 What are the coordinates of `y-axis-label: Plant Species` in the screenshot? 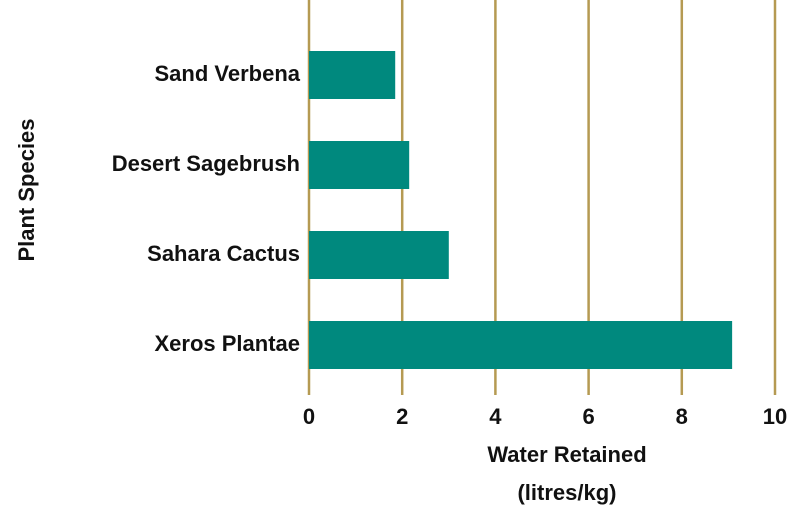 It's located at (26, 189).